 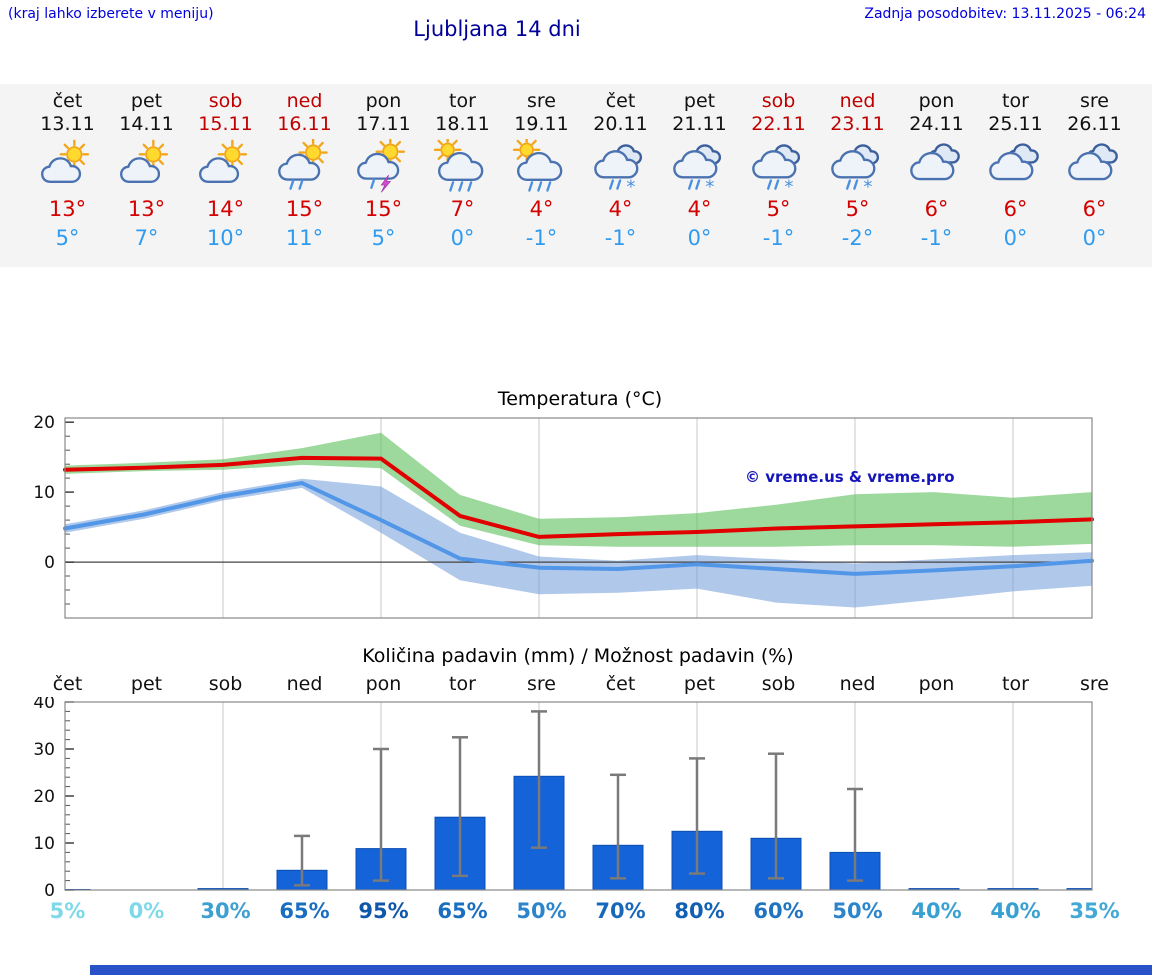 What do you see at coordinates (936, 124) in the screenshot?
I see `day-date: 24.11` at bounding box center [936, 124].